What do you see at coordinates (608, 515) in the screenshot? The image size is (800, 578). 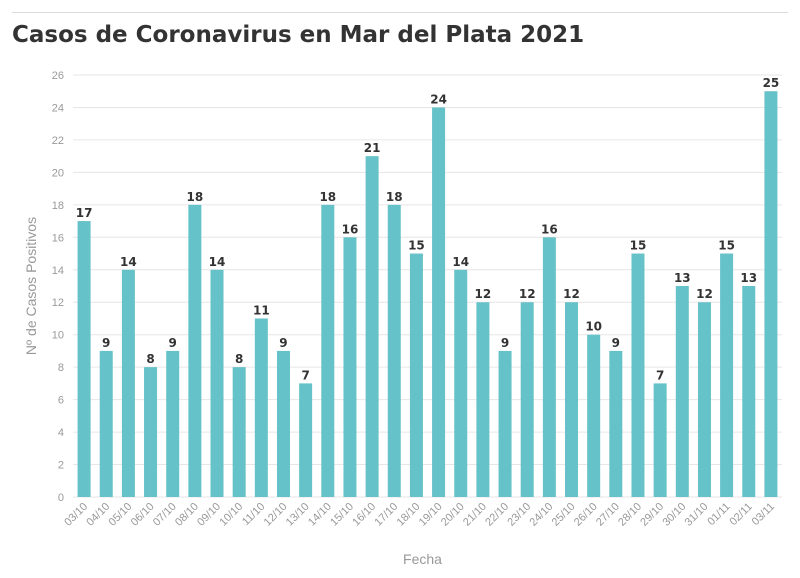 I see `x-tick-label: 27/10` at bounding box center [608, 515].